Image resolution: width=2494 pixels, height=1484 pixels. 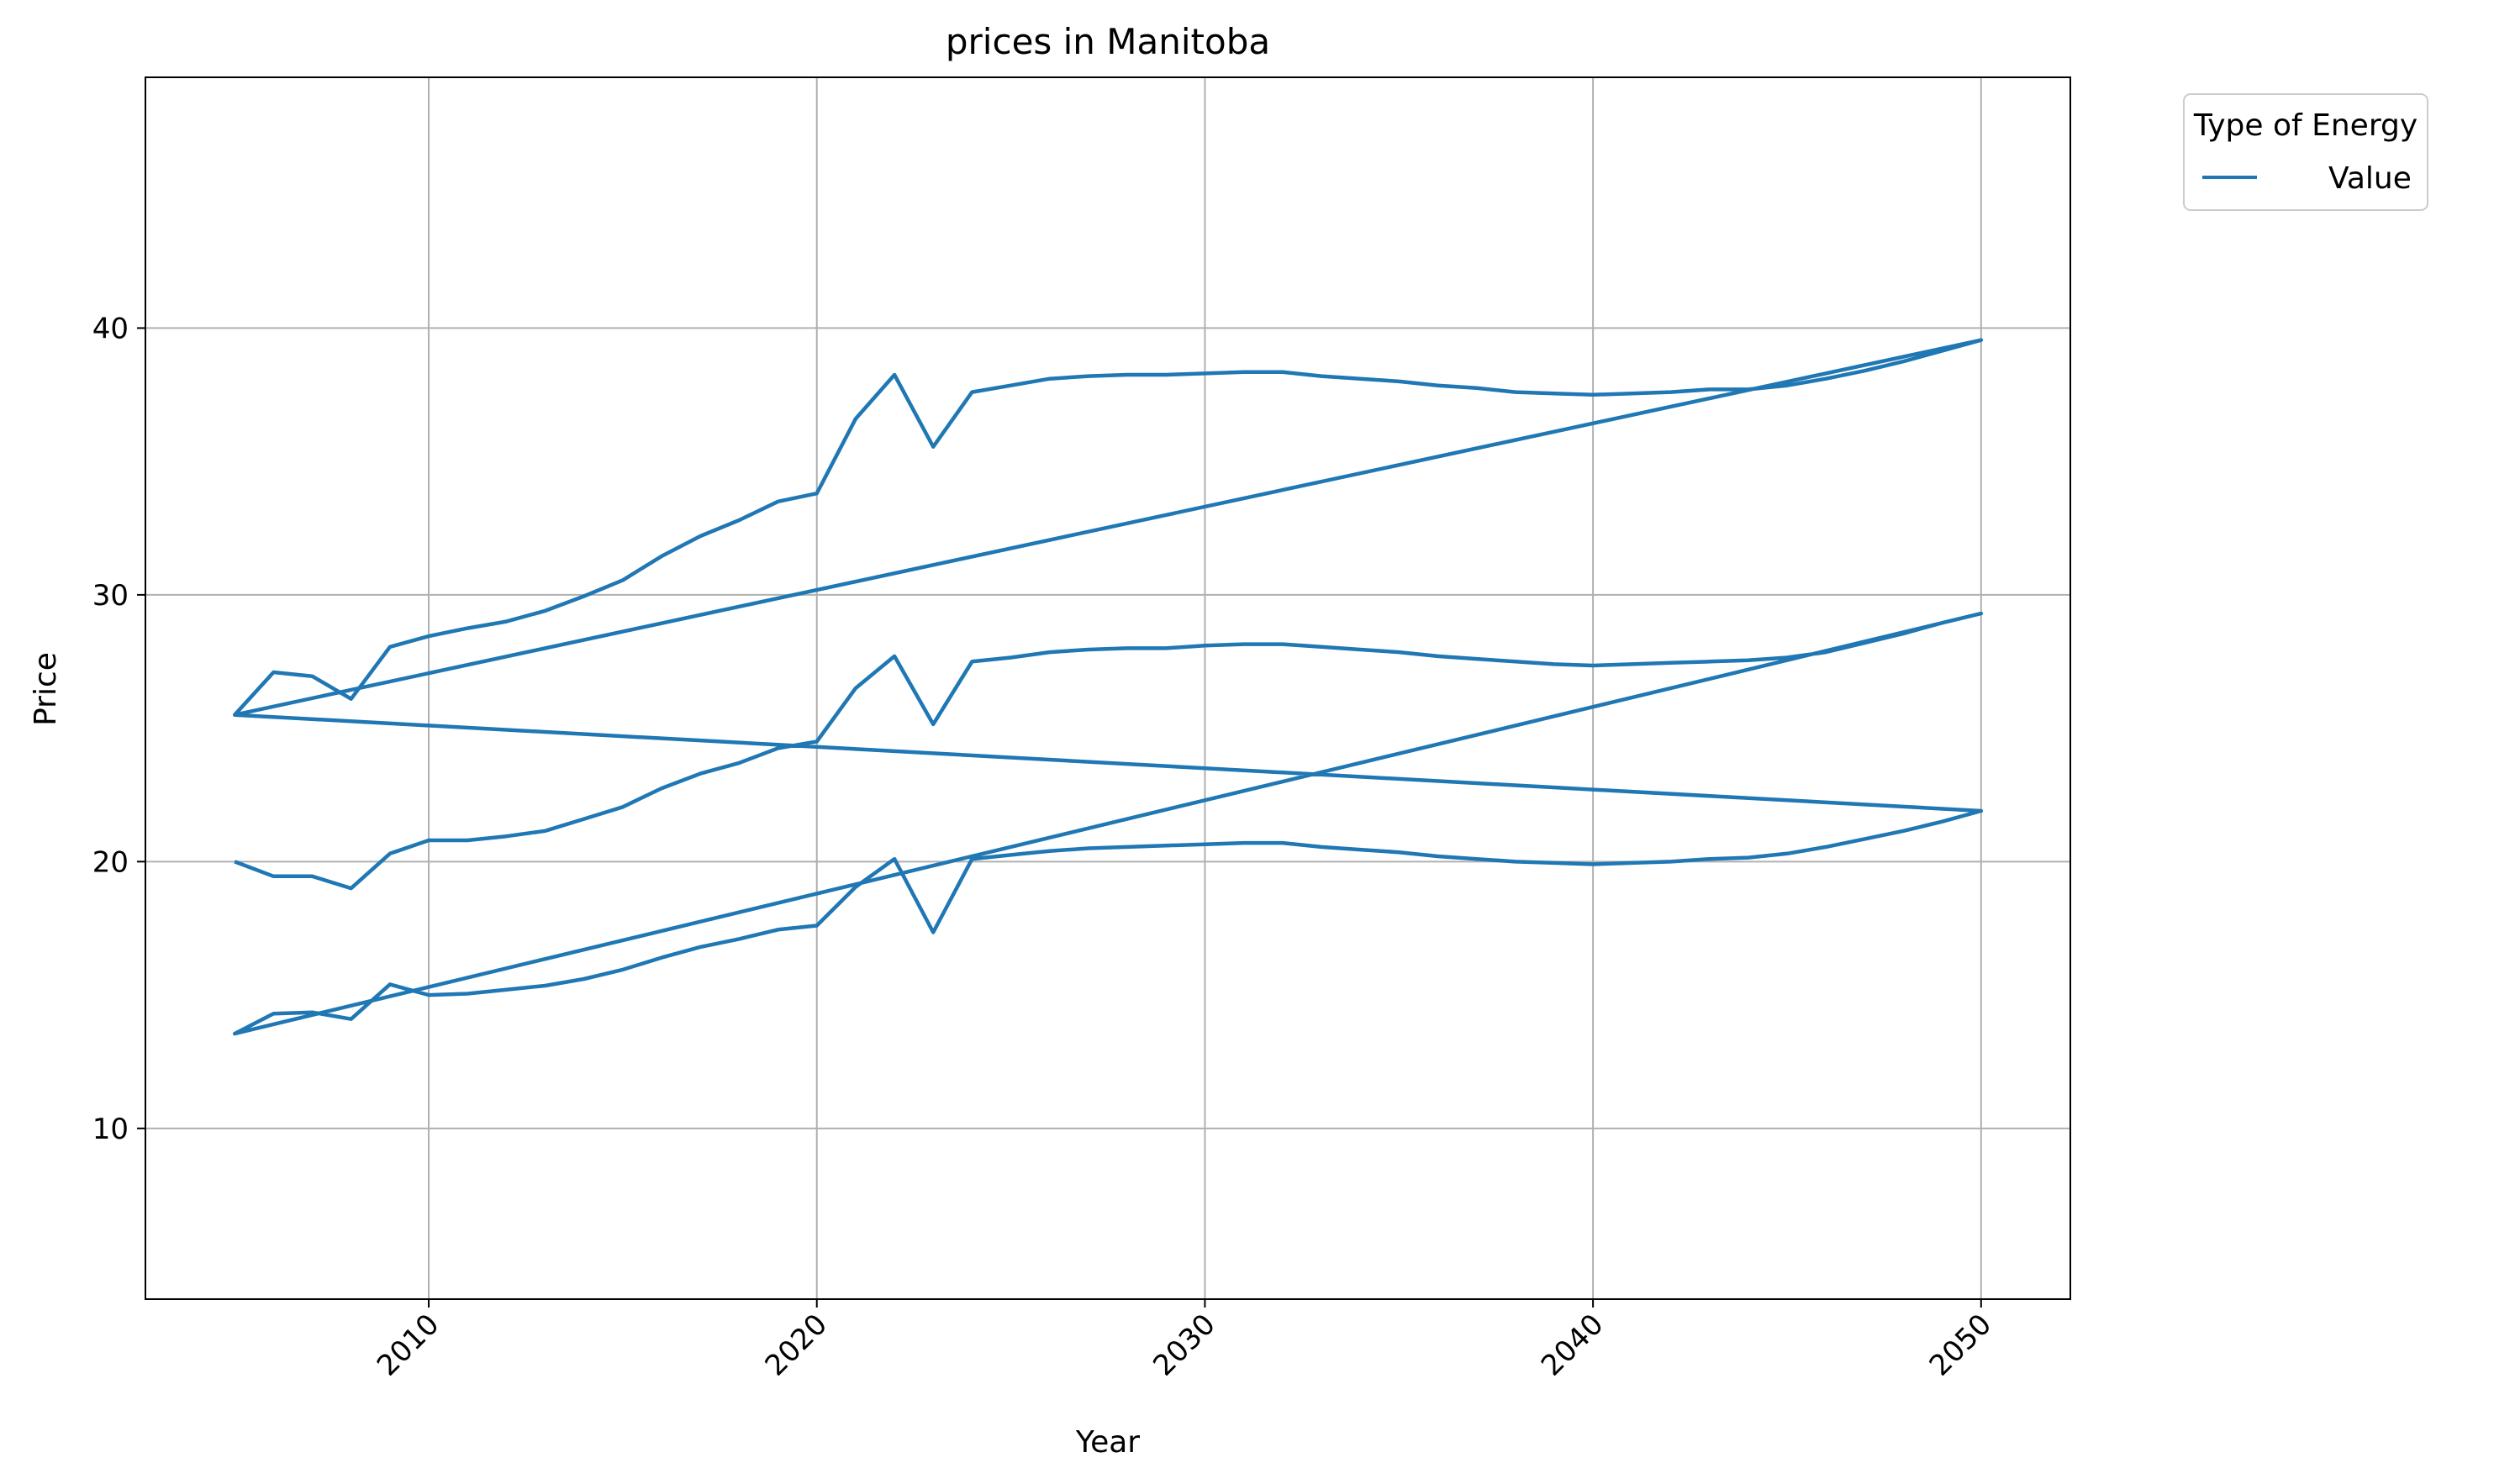 I want to click on y-tick-label-20: 20, so click(x=111, y=862).